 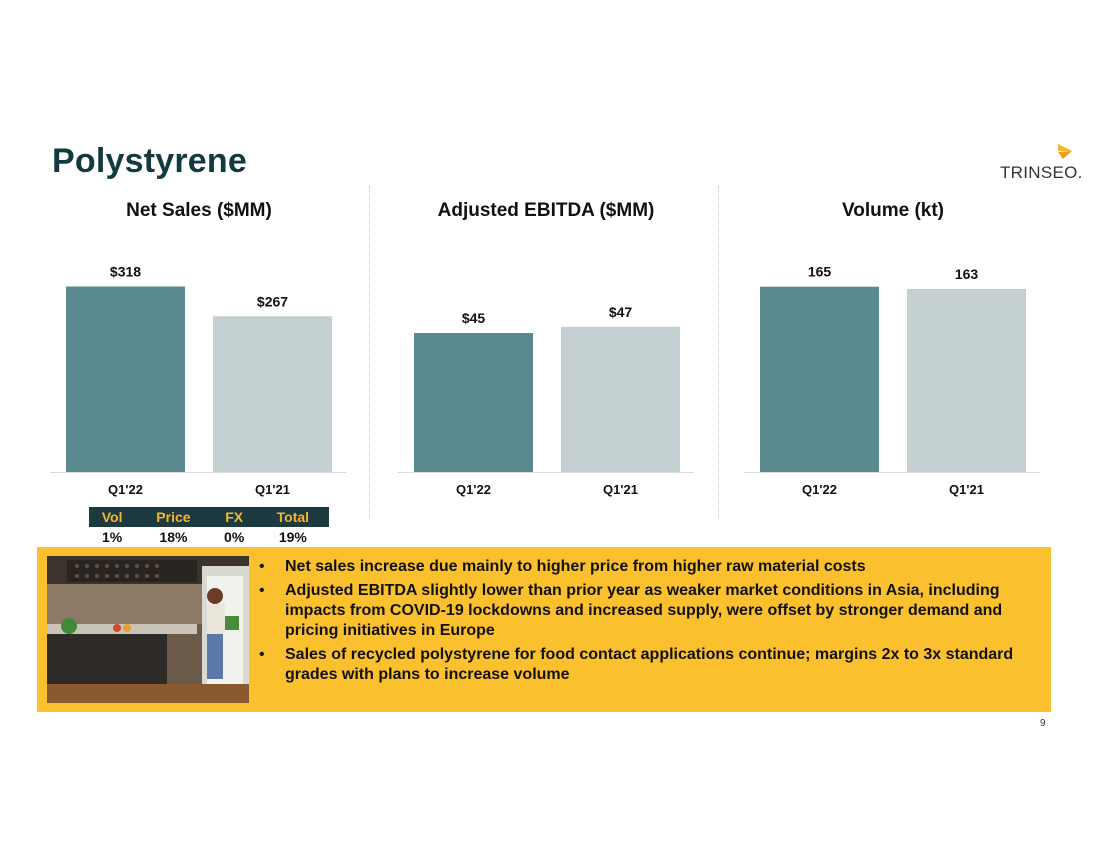 I want to click on bridge-header-total: Total, so click(x=292, y=517).